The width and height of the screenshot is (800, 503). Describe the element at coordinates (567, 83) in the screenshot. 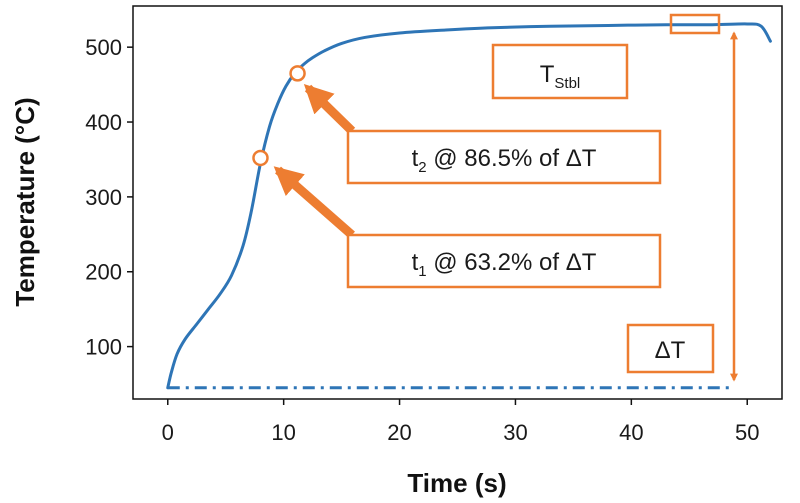

I see `tstbl-sub: Stbl` at that location.